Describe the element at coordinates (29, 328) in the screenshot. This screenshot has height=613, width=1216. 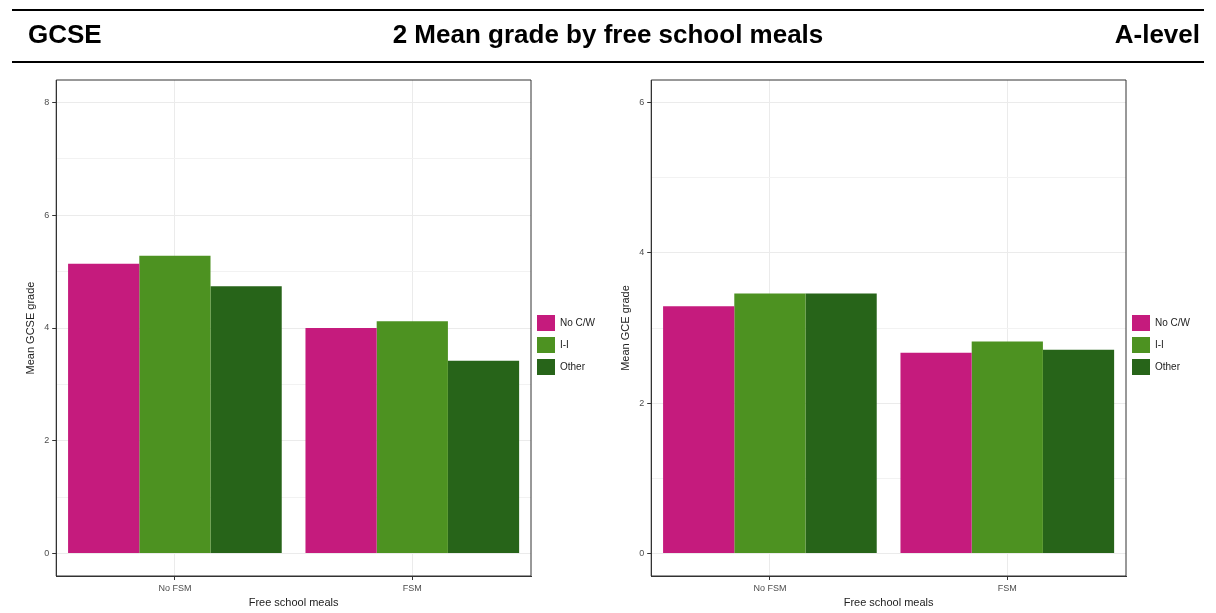
I see `y-axis-title: Mean GCSE grade` at that location.